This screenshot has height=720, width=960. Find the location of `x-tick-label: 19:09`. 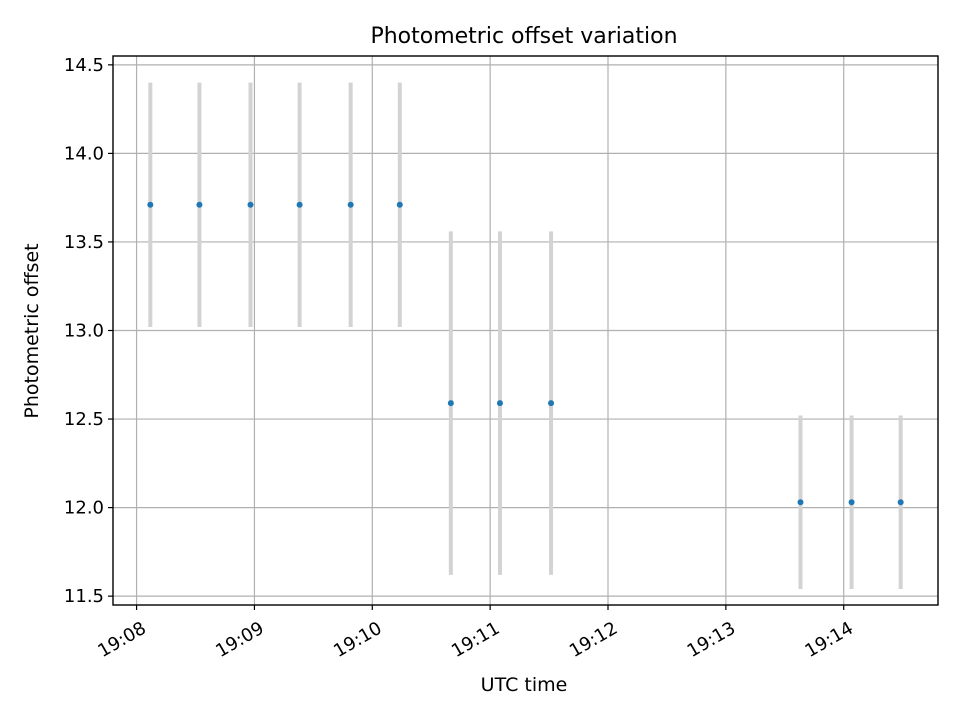

x-tick-label: 19:09 is located at coordinates (239, 640).